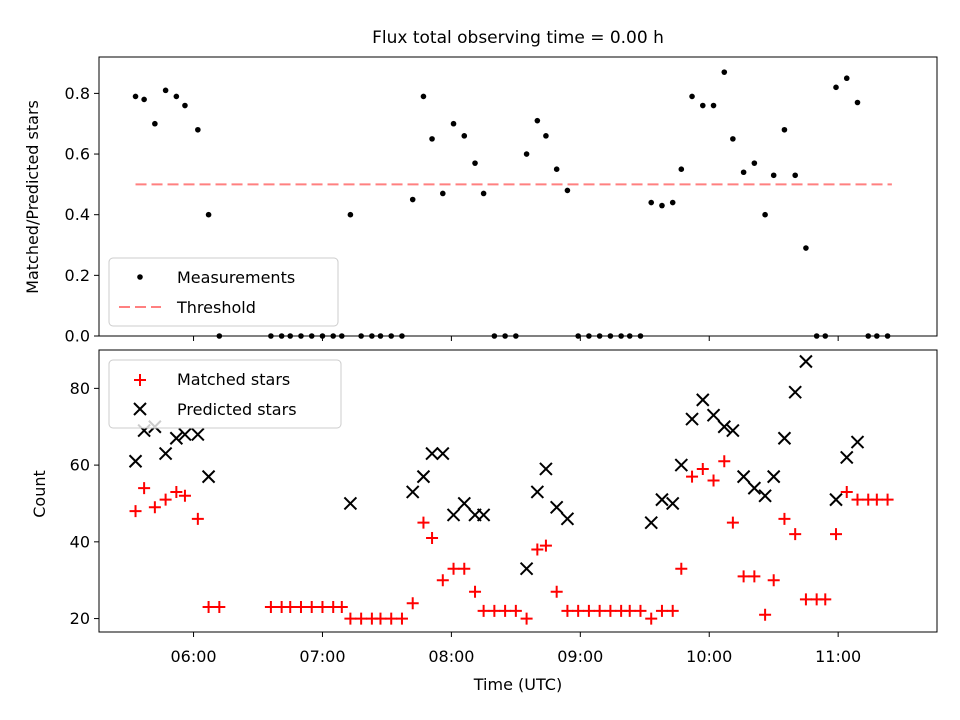 This screenshot has width=960, height=720. I want to click on top-legend: Measurements Threshold, so click(223, 292).